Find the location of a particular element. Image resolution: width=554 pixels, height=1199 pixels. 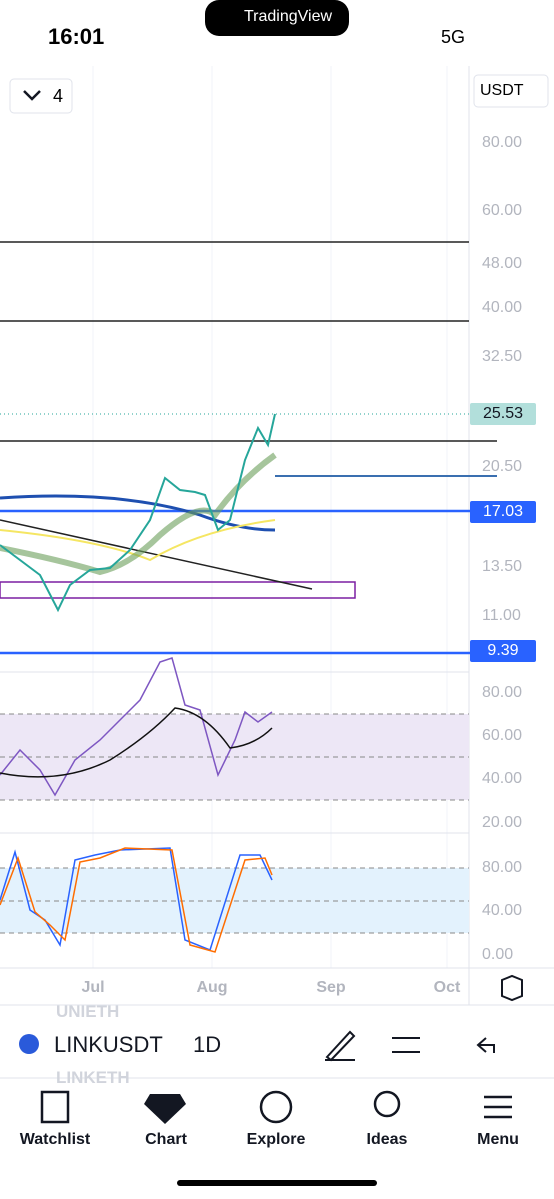

rsi-ma is located at coordinates (136, 742).